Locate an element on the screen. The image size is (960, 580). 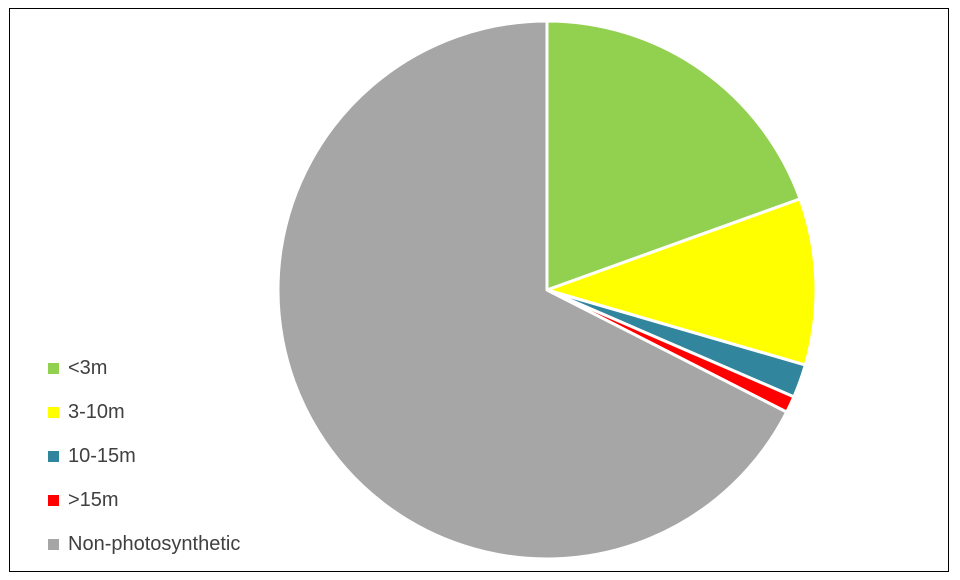
legend: <3m 3-10m 10-15m >15m Non-photosynthetic is located at coordinates (178, 466).